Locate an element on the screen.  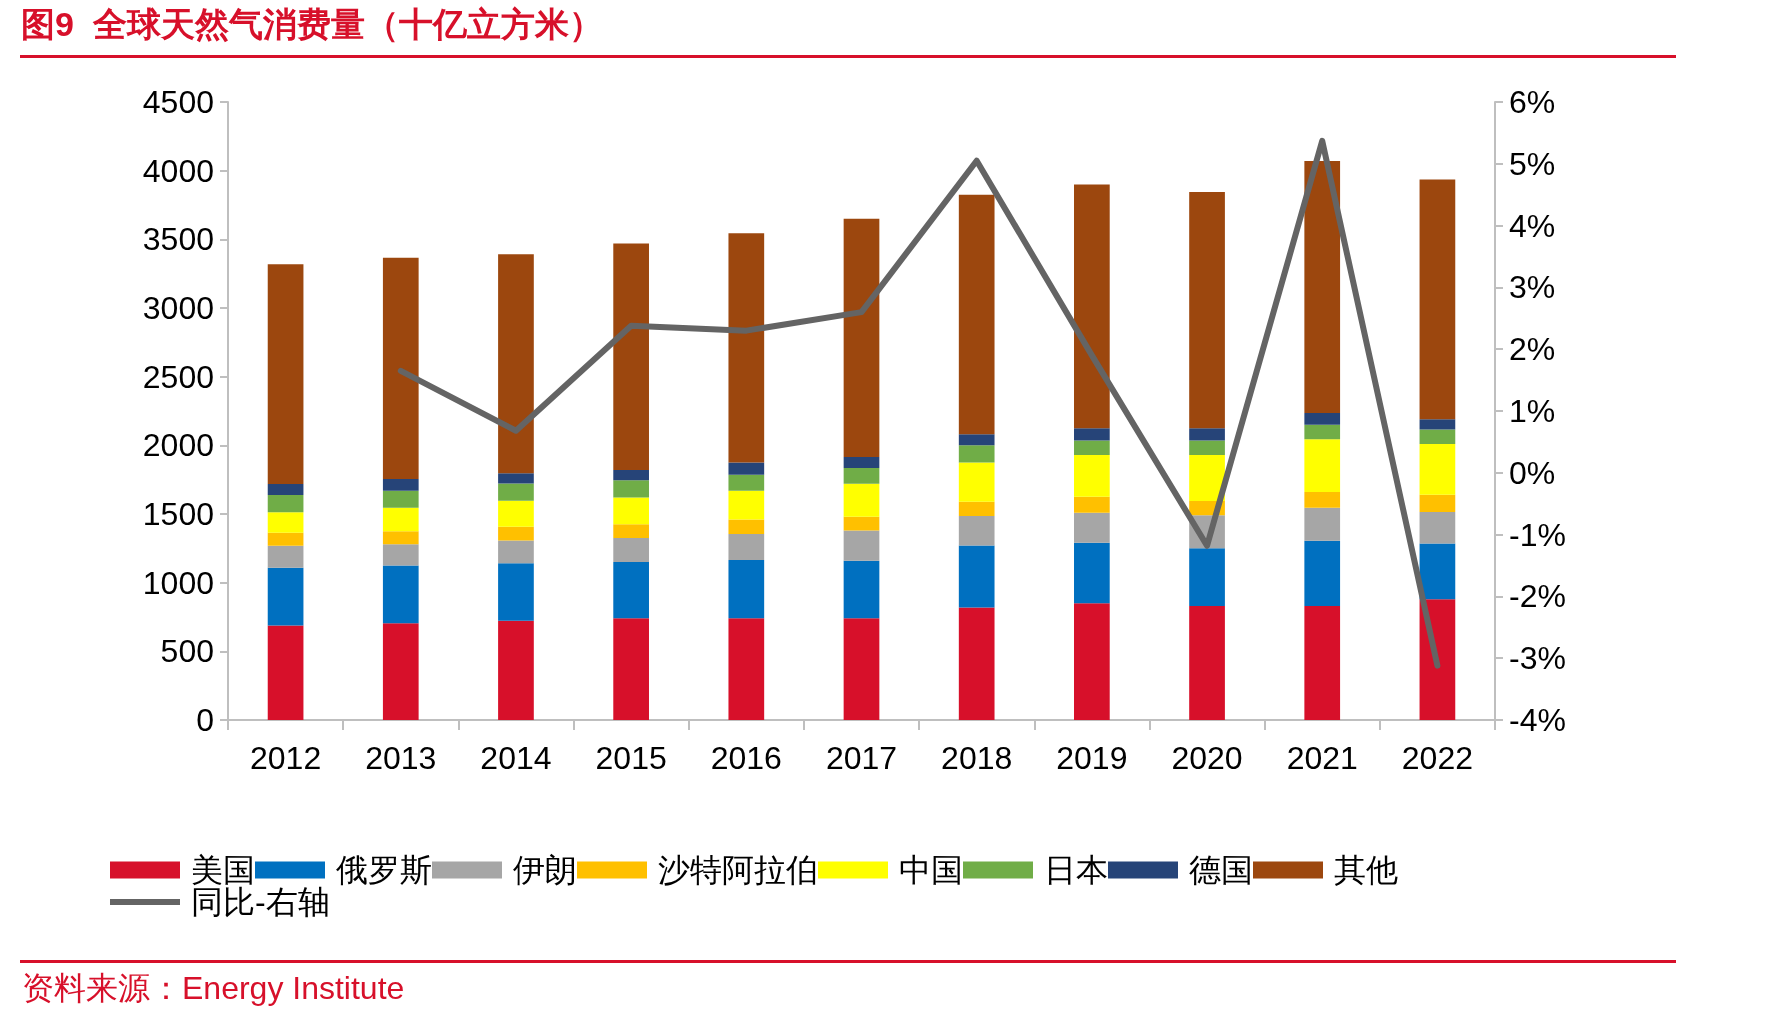
y-tick-label: 500 is located at coordinates (187, 651).